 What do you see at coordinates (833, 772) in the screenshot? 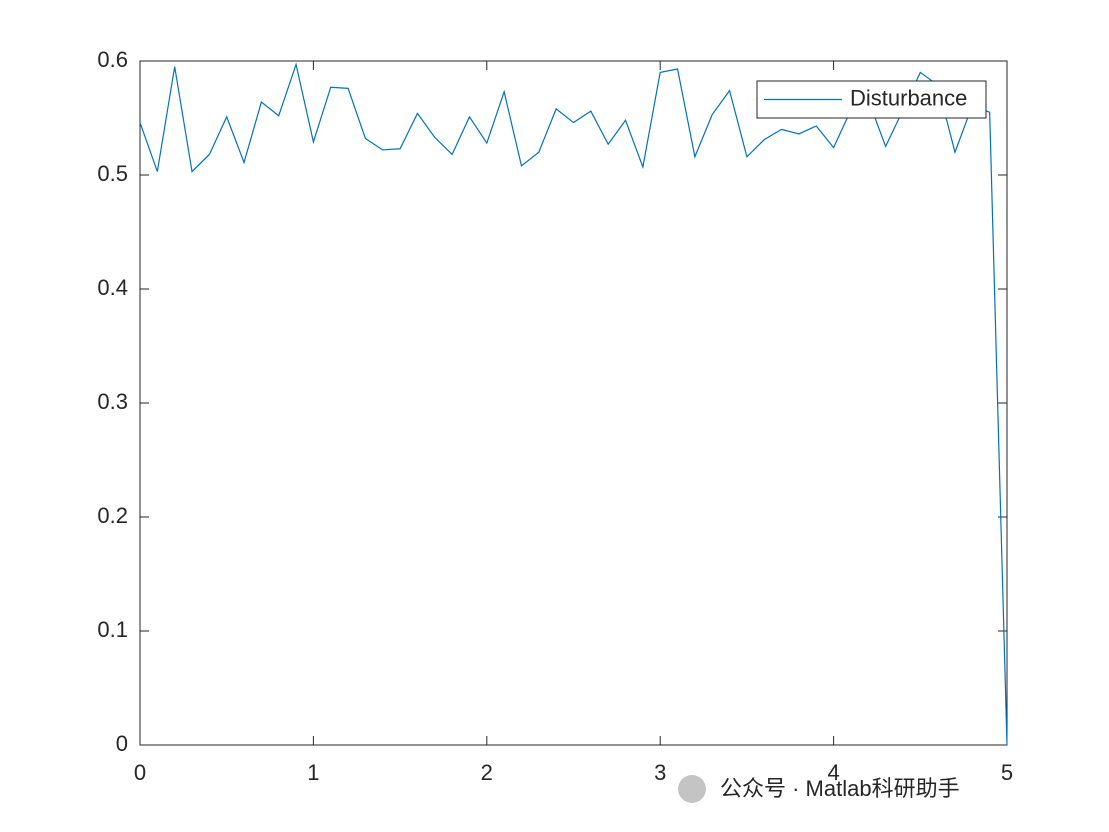
I see `x-tick-label: 4` at bounding box center [833, 772].